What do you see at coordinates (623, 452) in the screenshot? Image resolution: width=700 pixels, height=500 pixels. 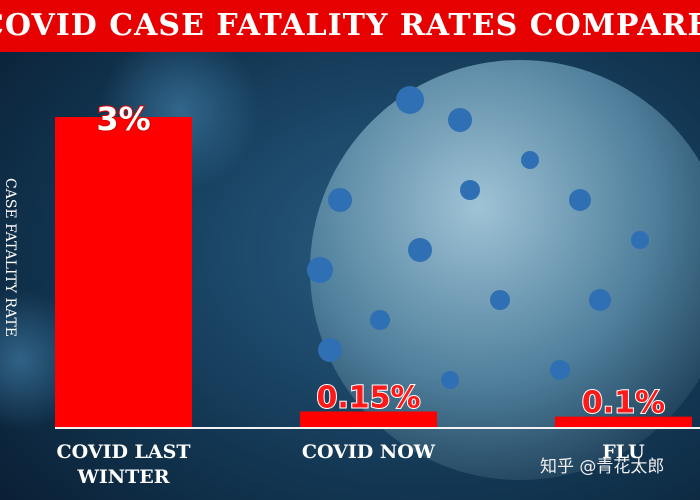 I see `x-tick-label: FLU` at bounding box center [623, 452].